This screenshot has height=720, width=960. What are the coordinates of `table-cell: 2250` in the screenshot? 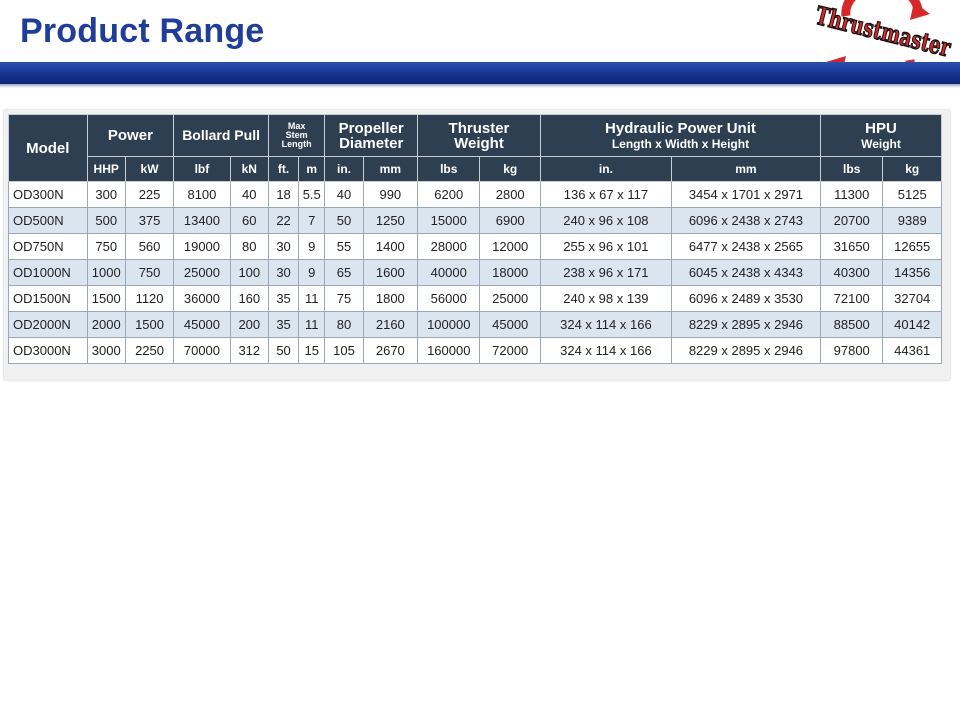 It's located at (149, 350).